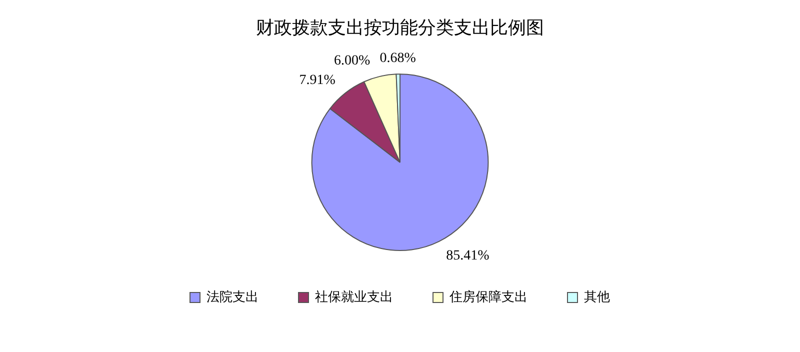 This screenshot has width=800, height=352. I want to click on legend-label: 法院支出, so click(232, 297).